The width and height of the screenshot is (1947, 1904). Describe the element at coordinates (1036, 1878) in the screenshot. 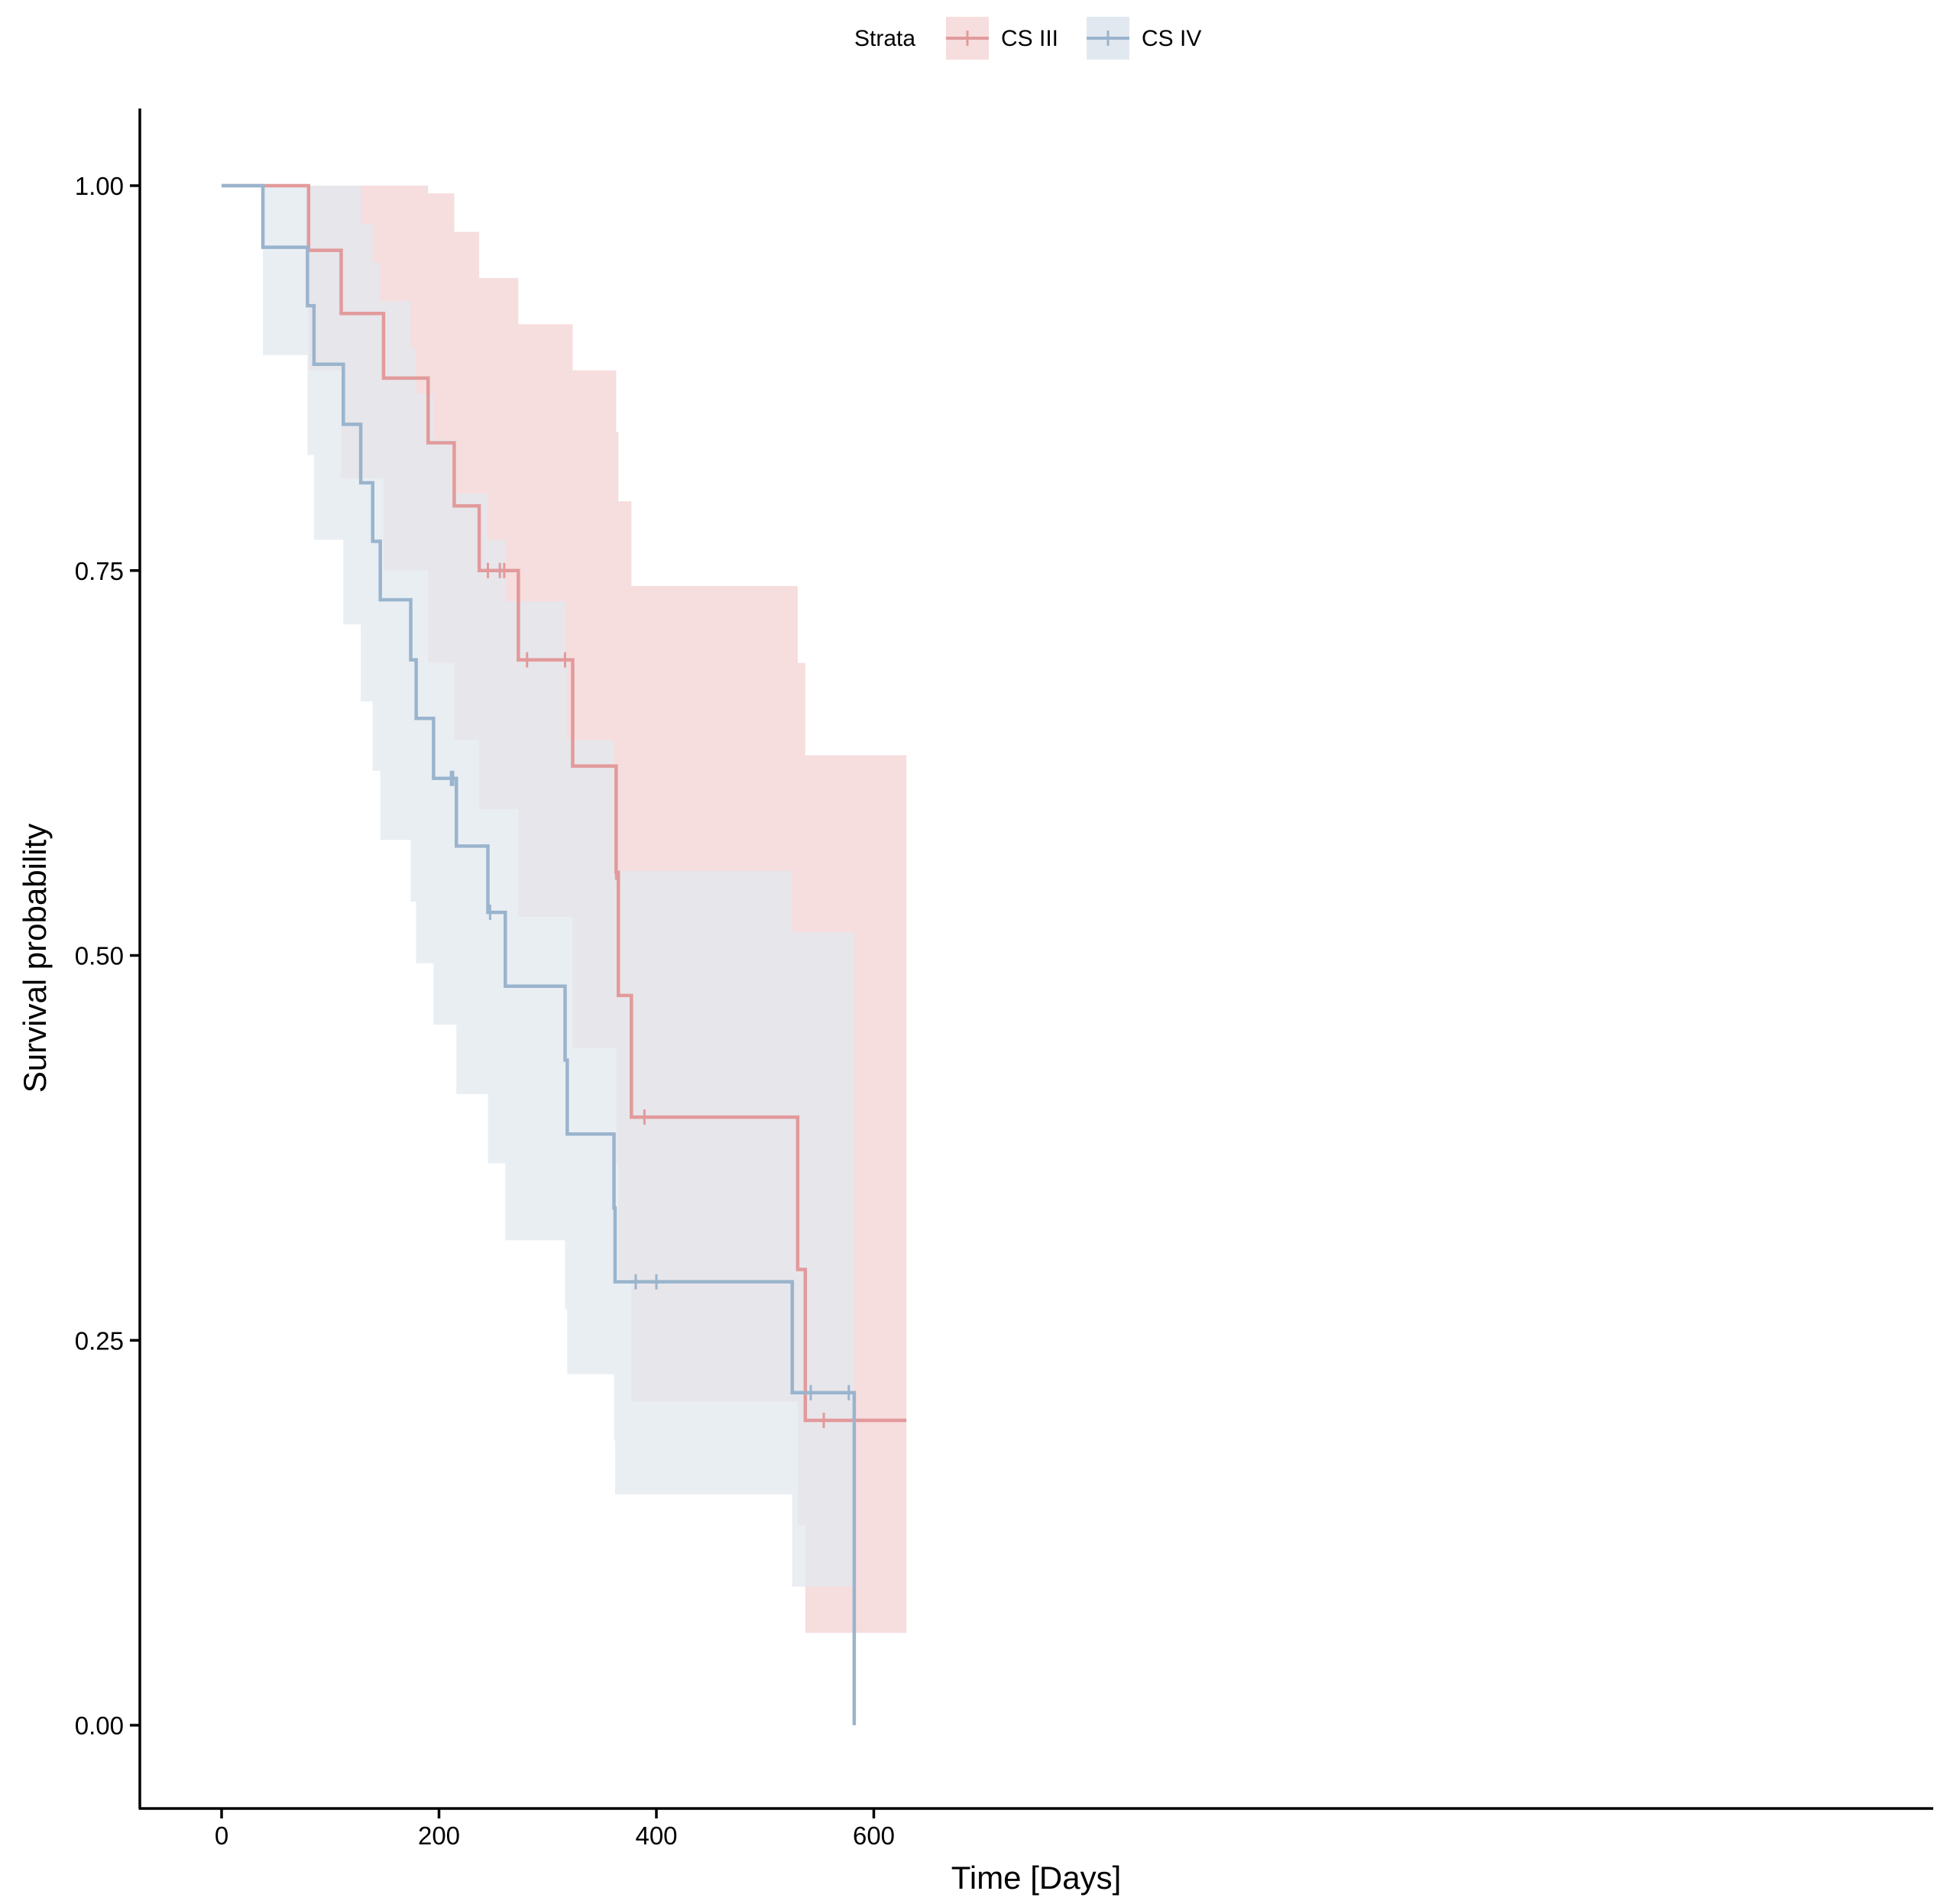

I see `x-axis-title: Time [Days]` at that location.